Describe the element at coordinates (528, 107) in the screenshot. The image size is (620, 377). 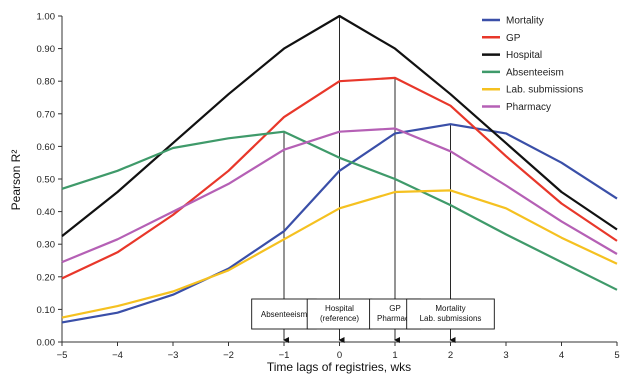
I see `legend-label: Pharmacy` at that location.